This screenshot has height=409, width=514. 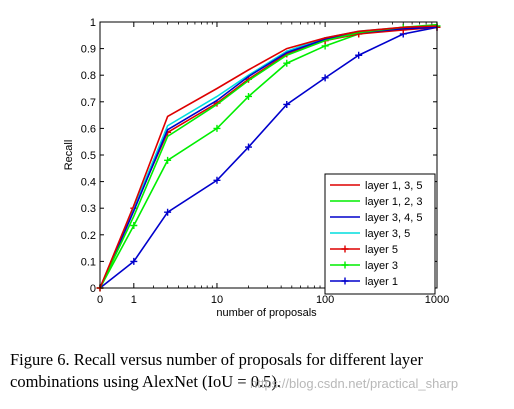 What do you see at coordinates (381, 266) in the screenshot?
I see `legend-label-6: layer 3` at bounding box center [381, 266].